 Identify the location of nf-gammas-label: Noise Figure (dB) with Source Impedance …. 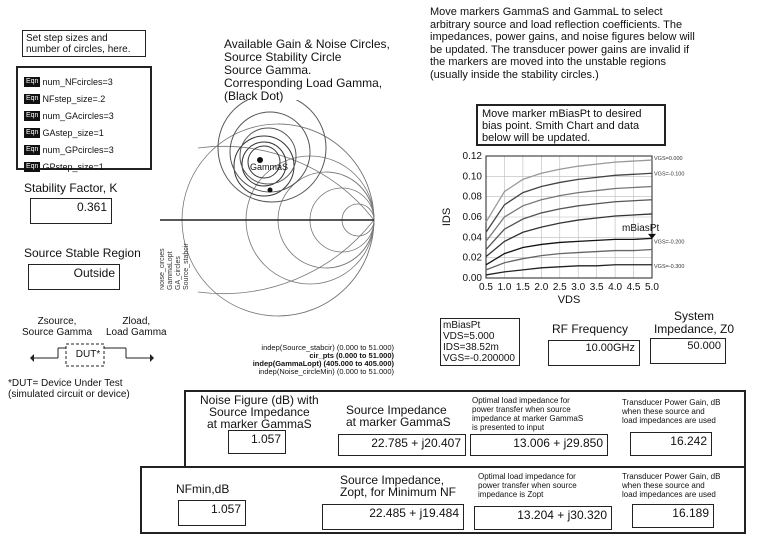
(259, 412).